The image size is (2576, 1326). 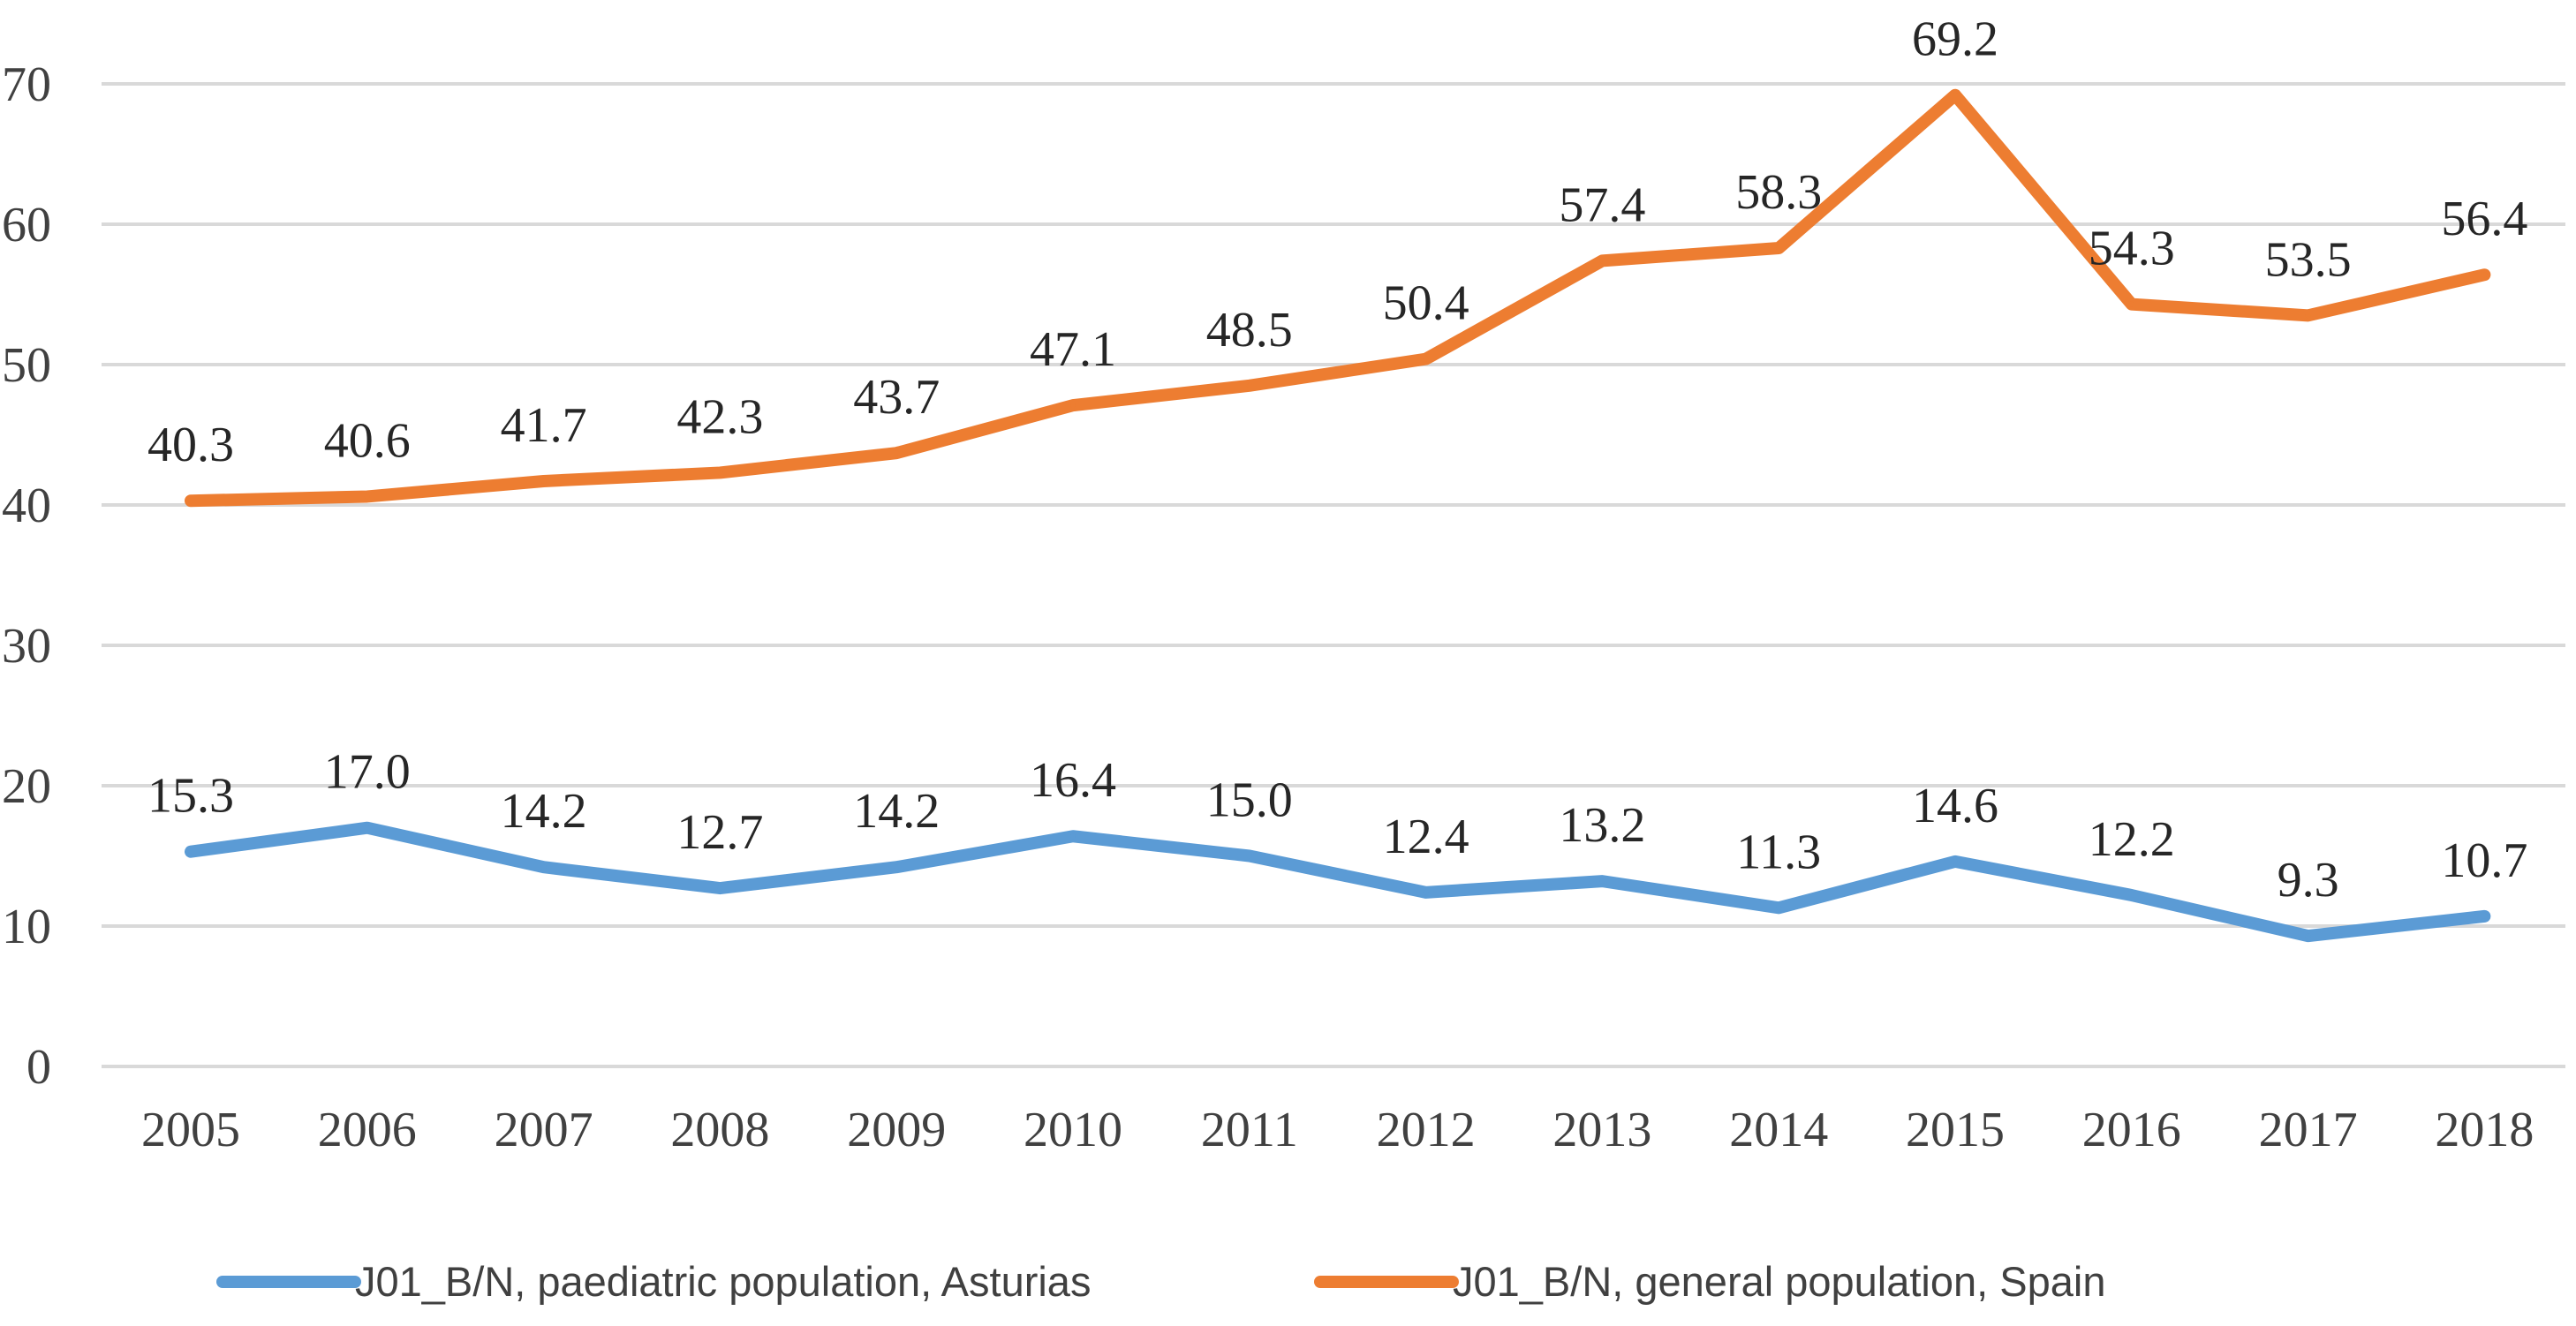 What do you see at coordinates (1779, 1281) in the screenshot?
I see `legend-label-1: J01_B/N, general population, Spain` at bounding box center [1779, 1281].